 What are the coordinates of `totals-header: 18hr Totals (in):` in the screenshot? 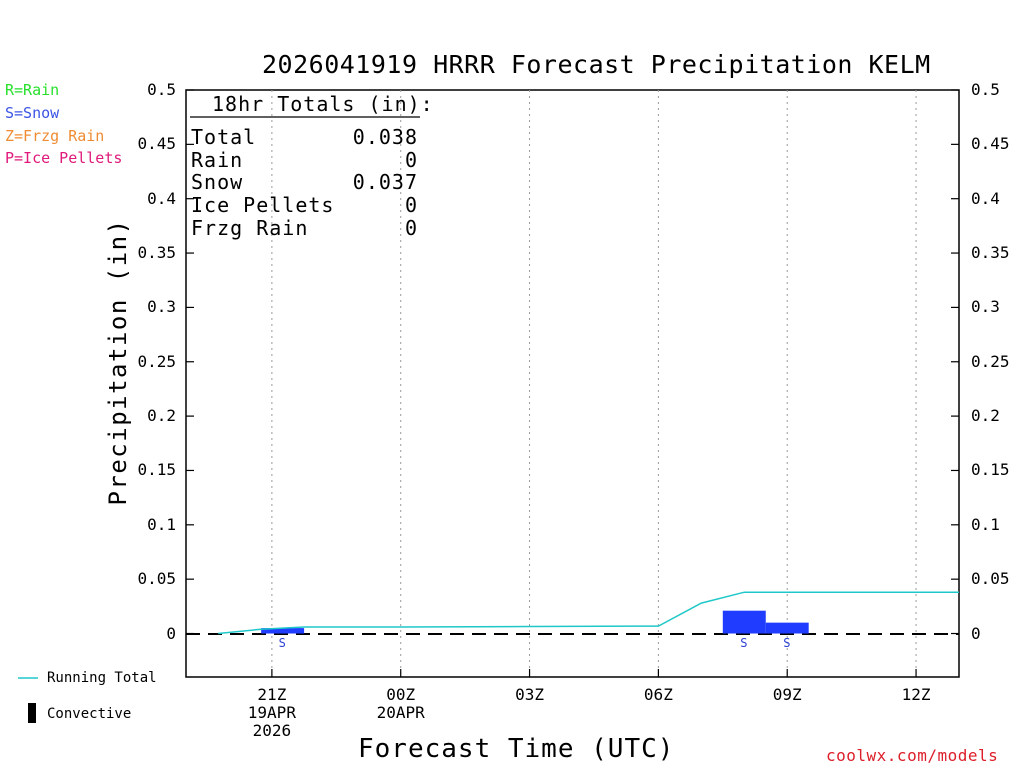 It's located at (323, 104).